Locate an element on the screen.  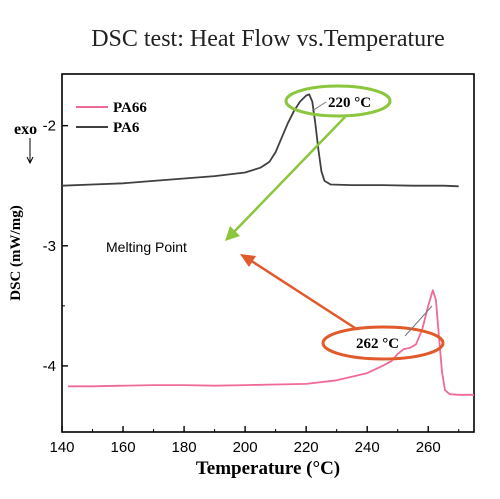
x-axis-ticks: 140 160 180 200 220 240 260 is located at coordinates (254, 441).